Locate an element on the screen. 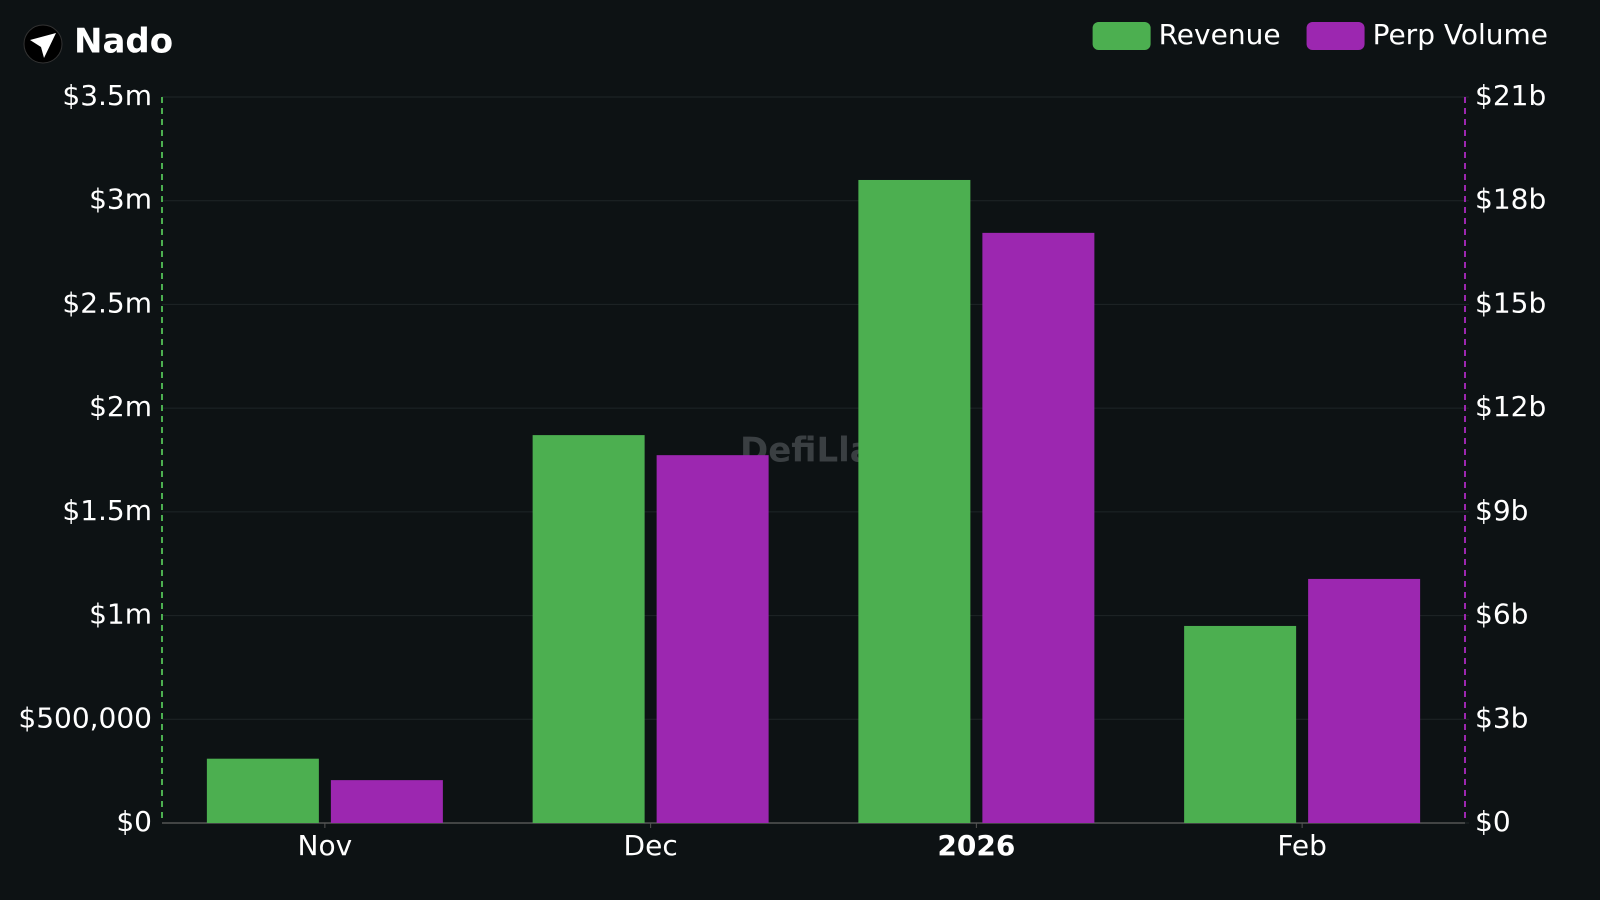  y2-tick-label: $0 is located at coordinates (1493, 821).